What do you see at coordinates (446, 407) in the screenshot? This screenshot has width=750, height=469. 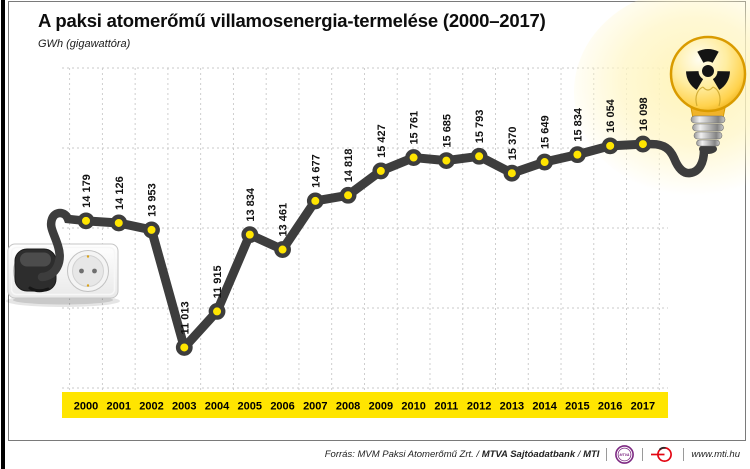 I see `year-label: 2011` at bounding box center [446, 407].